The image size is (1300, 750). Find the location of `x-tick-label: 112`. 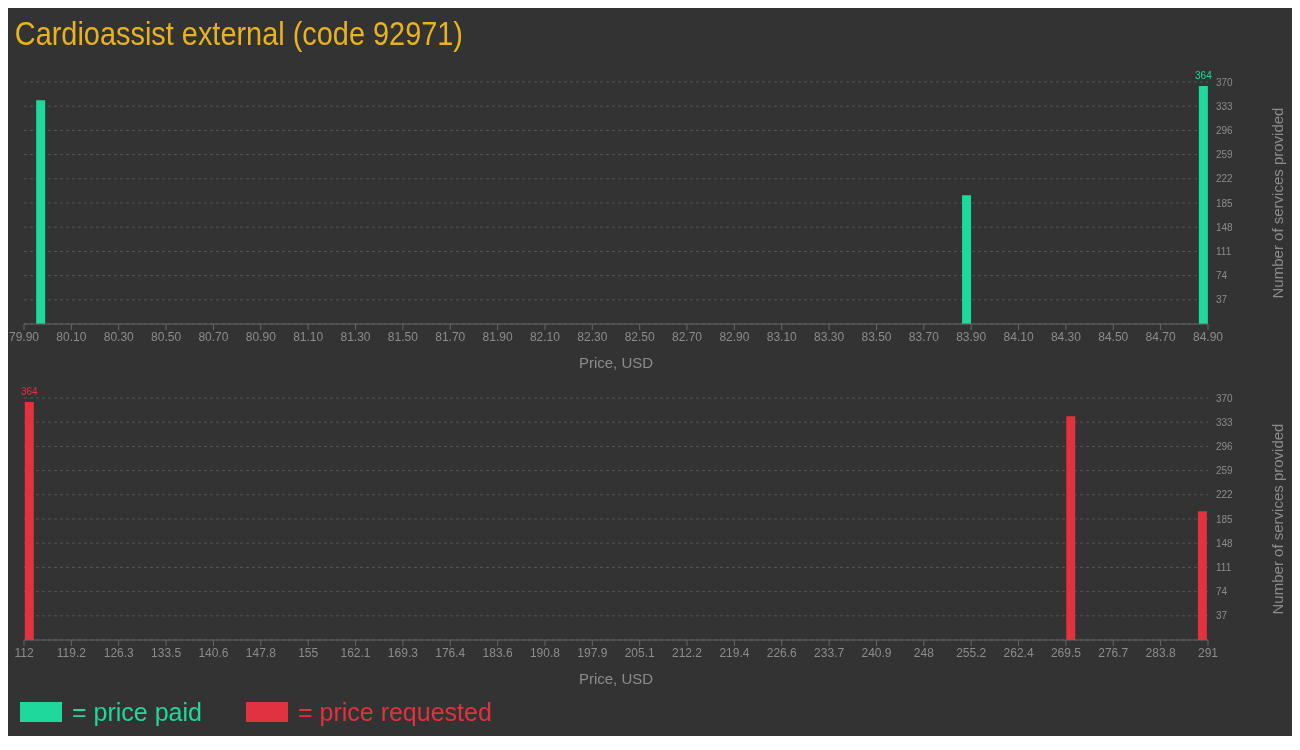

x-tick-label: 112 is located at coordinates (24, 652).